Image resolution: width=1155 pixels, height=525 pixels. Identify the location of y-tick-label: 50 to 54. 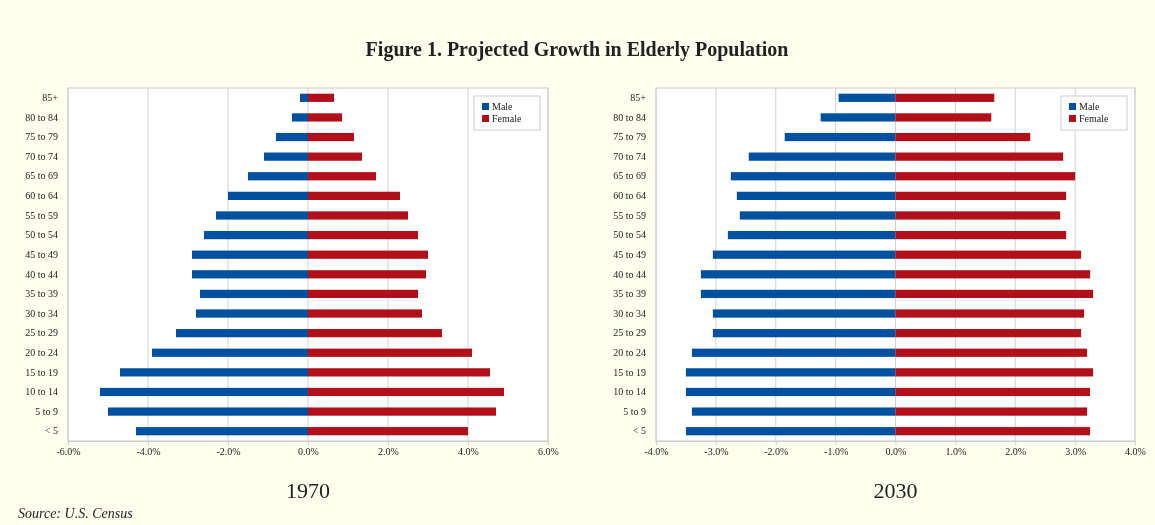
(41, 235).